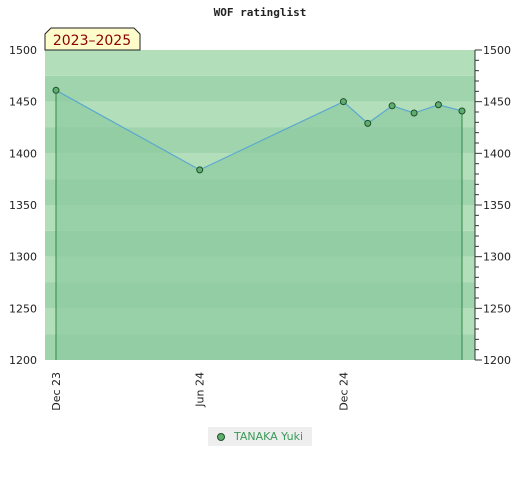  I want to click on legend-marker, so click(221, 436).